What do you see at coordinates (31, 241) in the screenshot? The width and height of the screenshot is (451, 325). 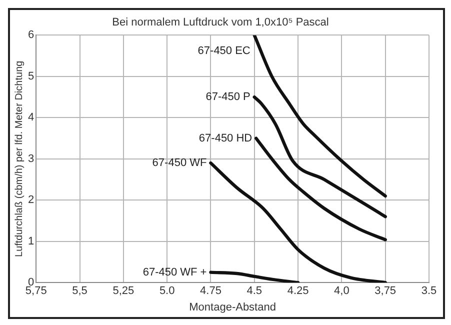 I see `y-tick-label: 1` at bounding box center [31, 241].